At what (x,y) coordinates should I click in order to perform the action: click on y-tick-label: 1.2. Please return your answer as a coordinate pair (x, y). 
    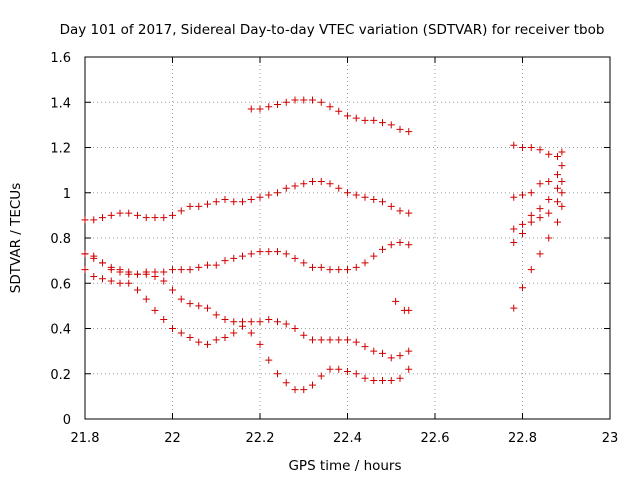
    Looking at the image, I should click on (60, 149).